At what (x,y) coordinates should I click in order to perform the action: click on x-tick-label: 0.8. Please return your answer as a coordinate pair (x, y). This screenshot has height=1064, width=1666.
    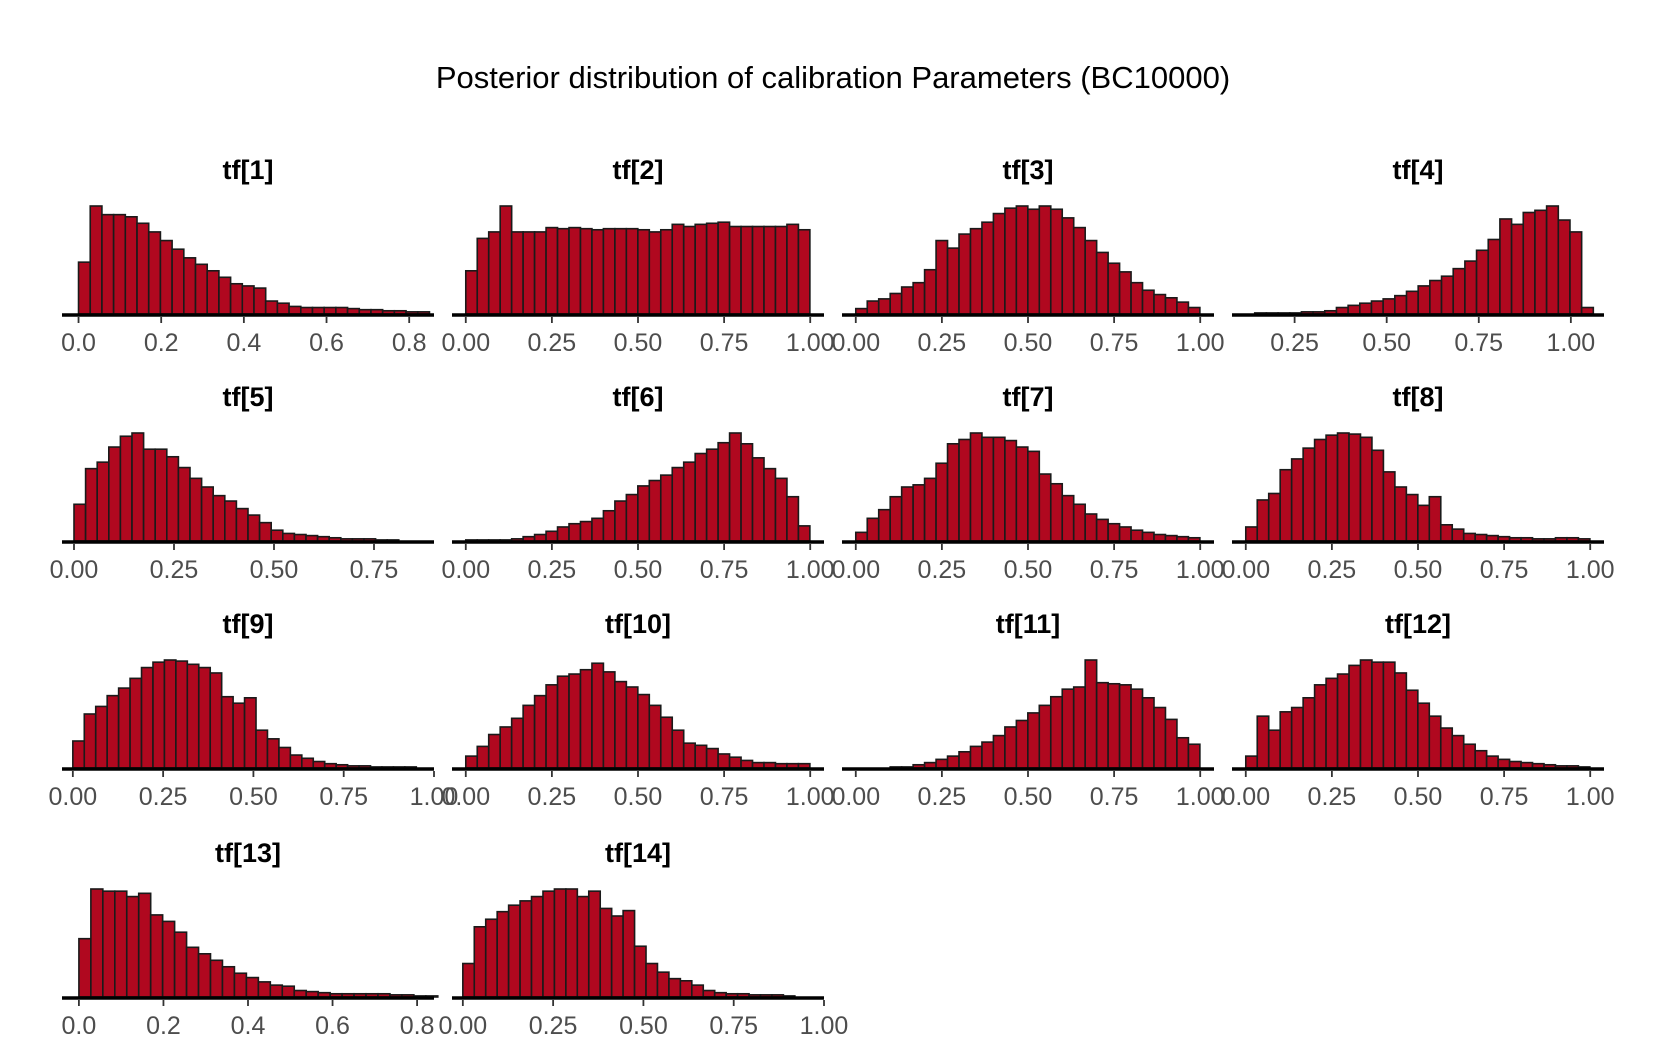
    Looking at the image, I should click on (409, 343).